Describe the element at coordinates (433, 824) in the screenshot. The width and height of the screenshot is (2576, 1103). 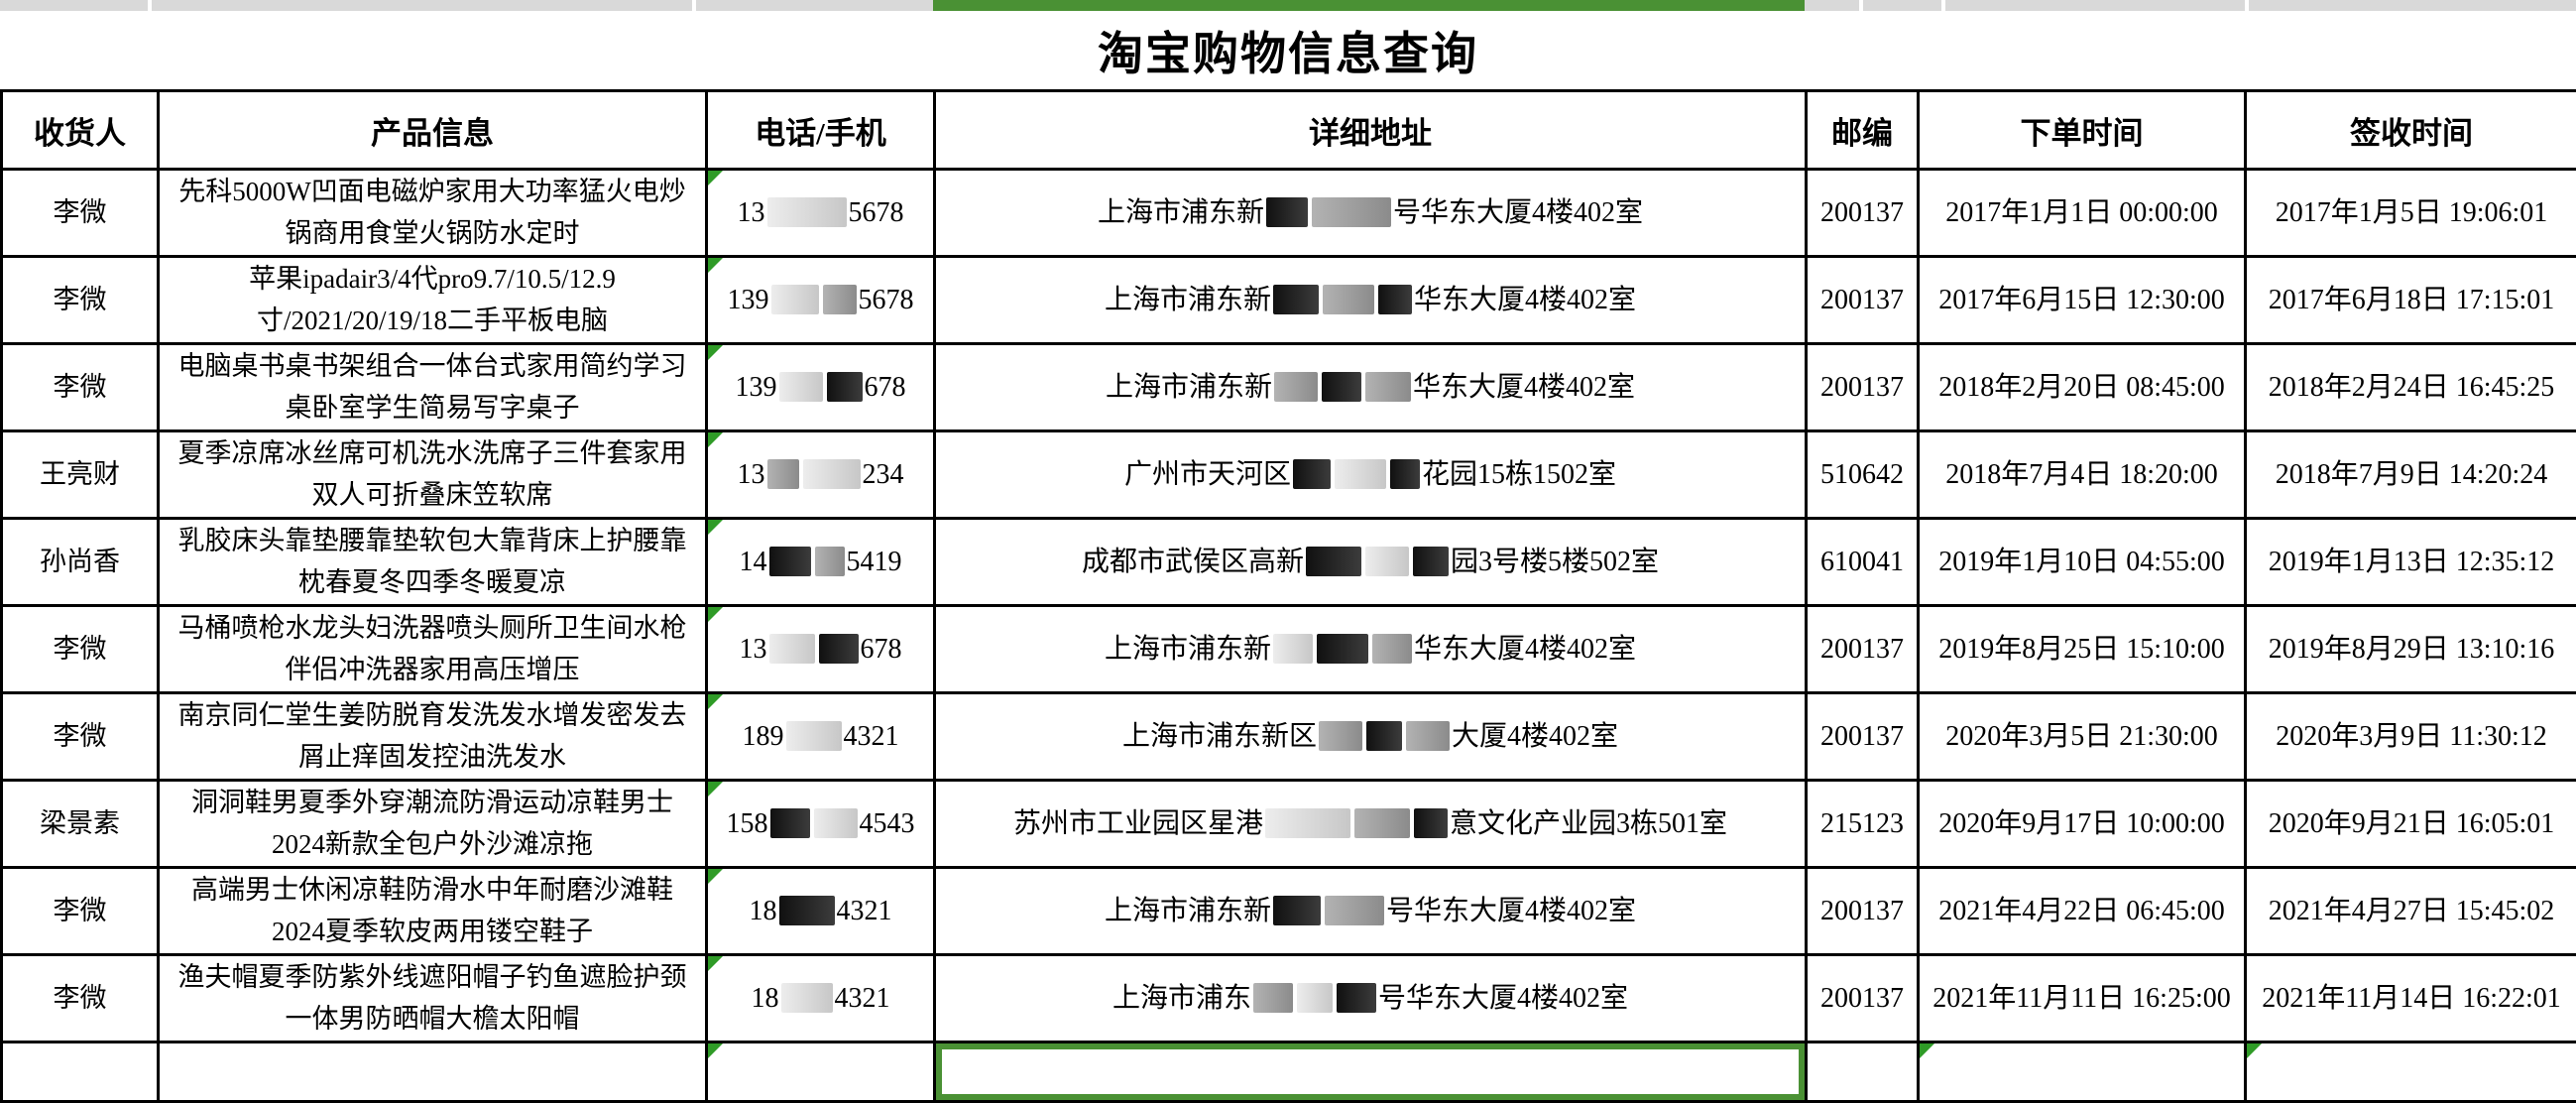
I see `cell-product: 洞洞鞋男夏季外穿潮流防滑运动凉鞋男士2024新款全包户外沙滩凉拖` at that location.